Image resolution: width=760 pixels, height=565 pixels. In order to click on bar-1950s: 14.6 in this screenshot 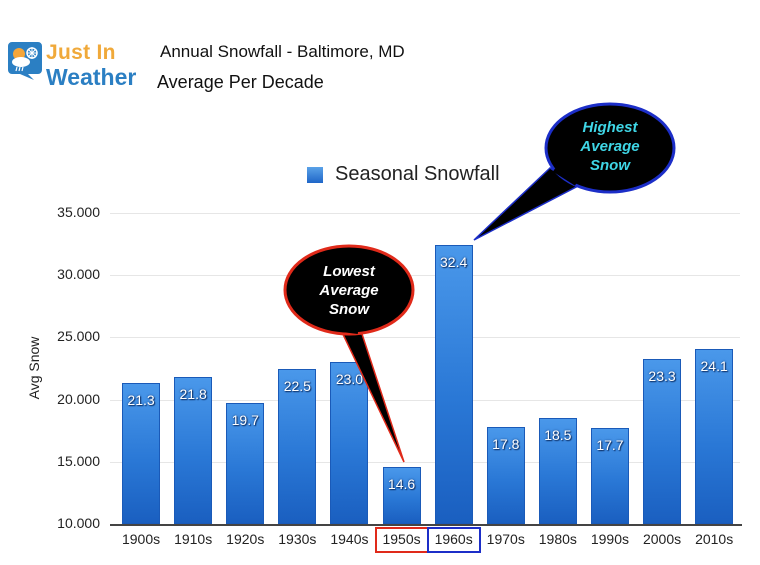, I will do `click(401, 495)`.